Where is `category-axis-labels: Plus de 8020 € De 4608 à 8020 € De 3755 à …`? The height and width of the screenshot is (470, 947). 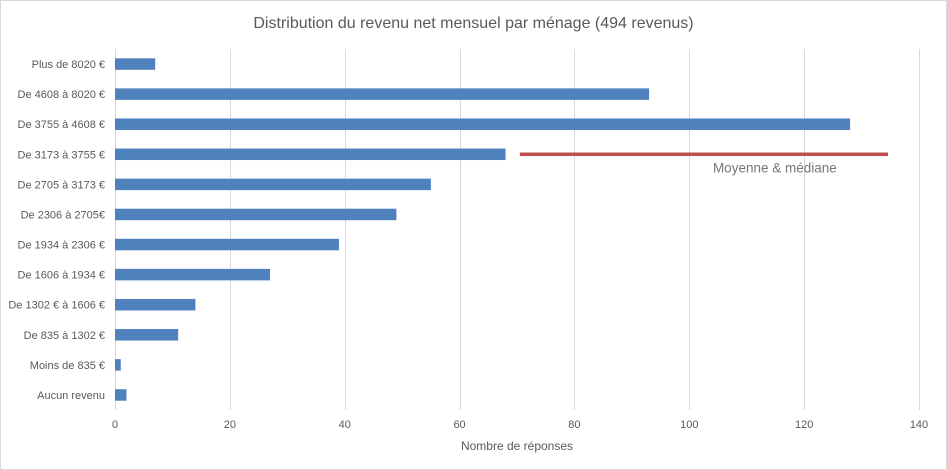 category-axis-labels: Plus de 8020 € De 4608 à 8020 € De 3755 à … is located at coordinates (56, 230).